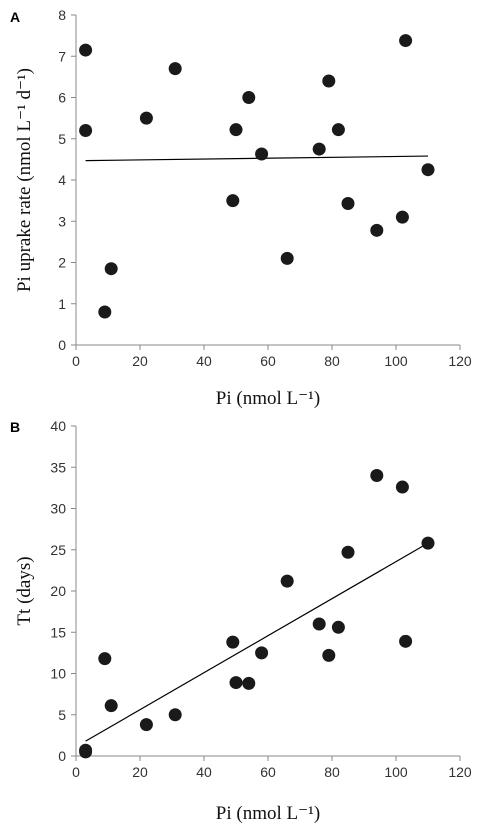 The width and height of the screenshot is (490, 839). I want to click on y-axis-title: Tt (days), so click(24, 590).